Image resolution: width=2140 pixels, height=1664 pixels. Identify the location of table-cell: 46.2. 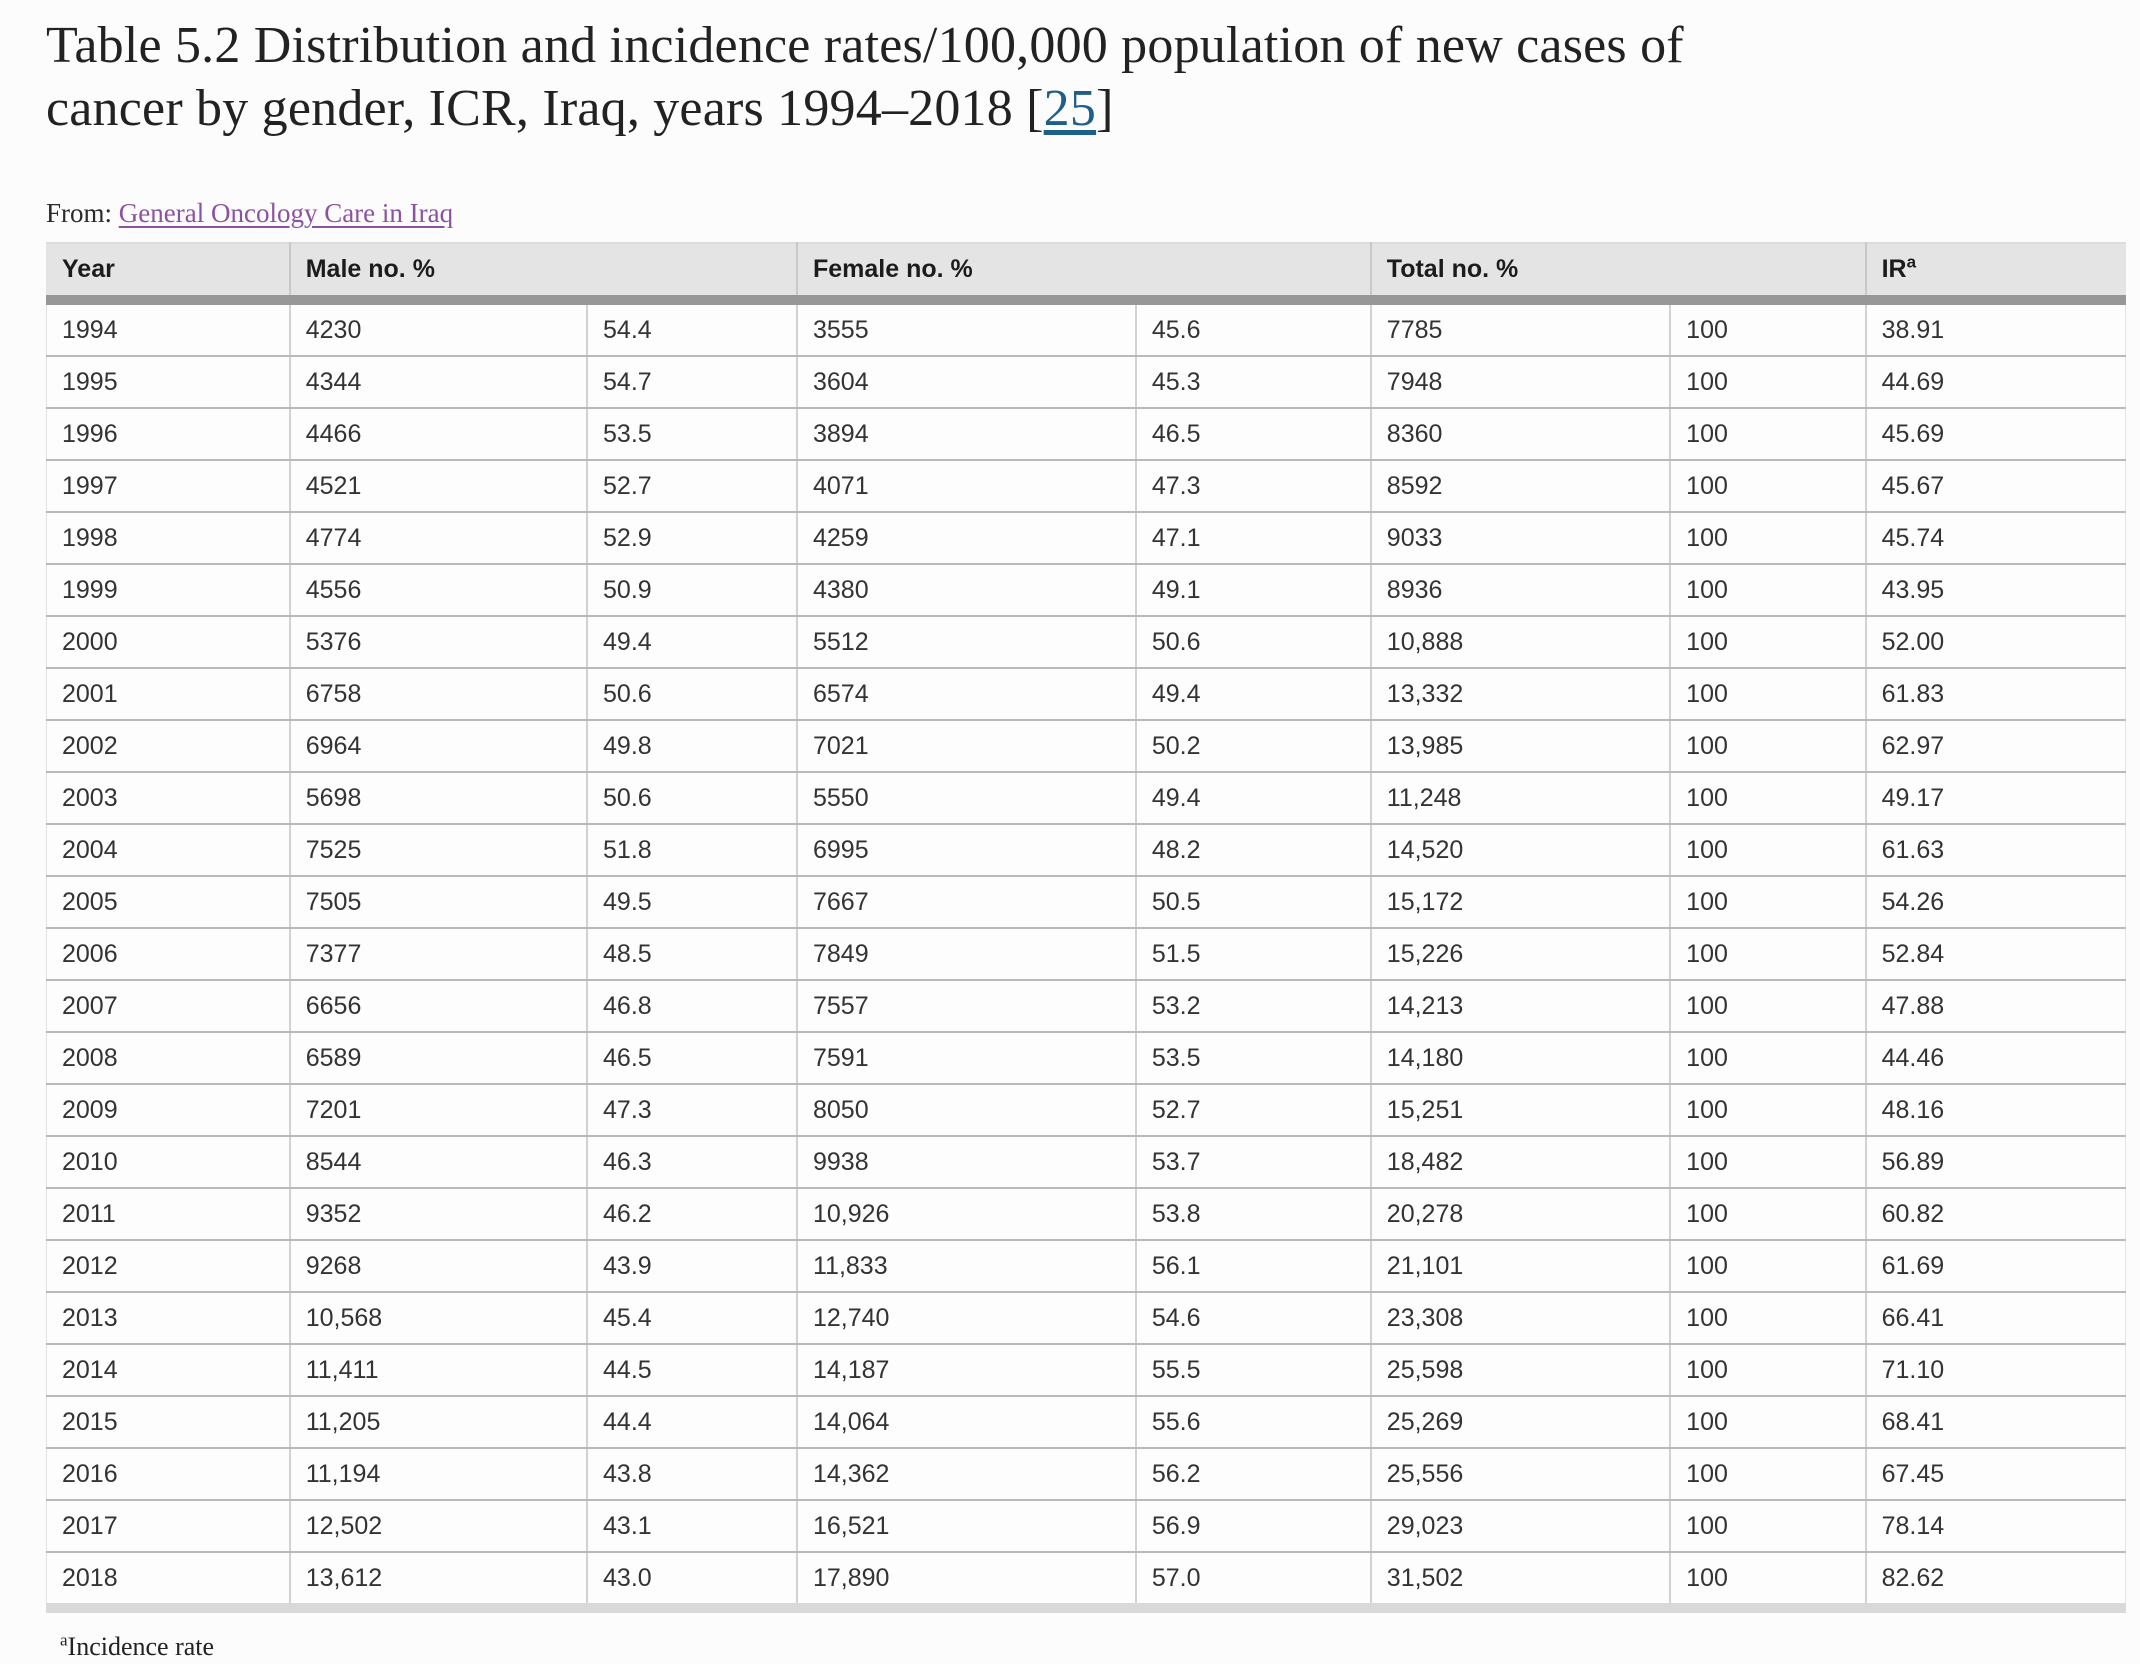
(691, 1214).